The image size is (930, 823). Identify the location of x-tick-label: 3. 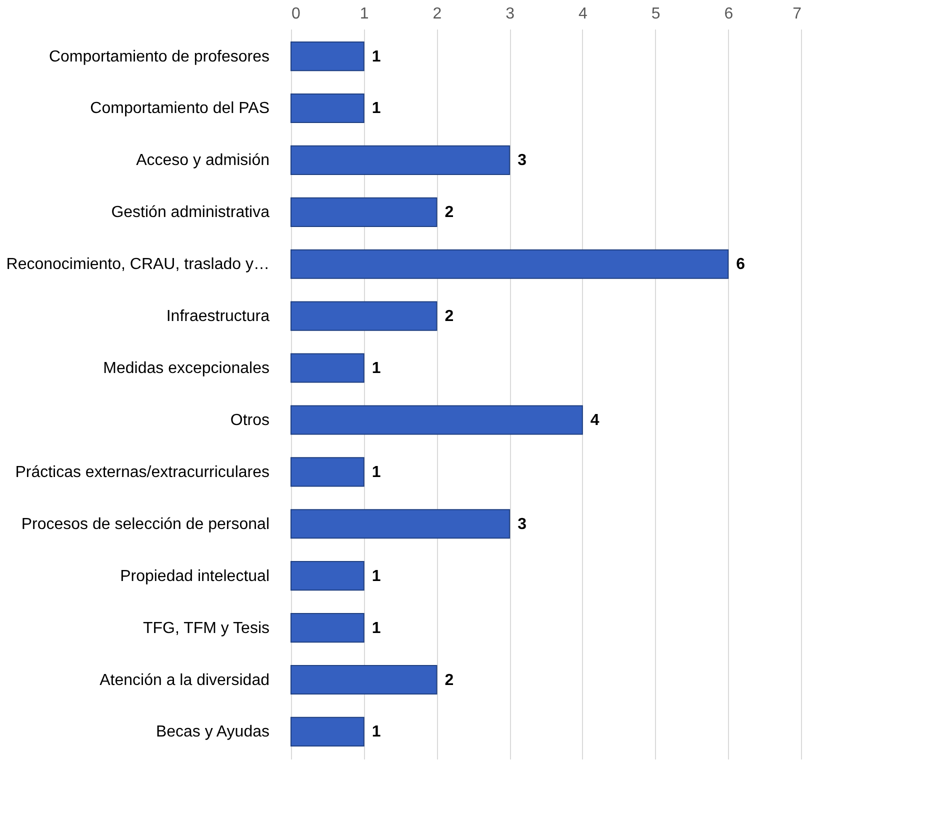
(510, 14).